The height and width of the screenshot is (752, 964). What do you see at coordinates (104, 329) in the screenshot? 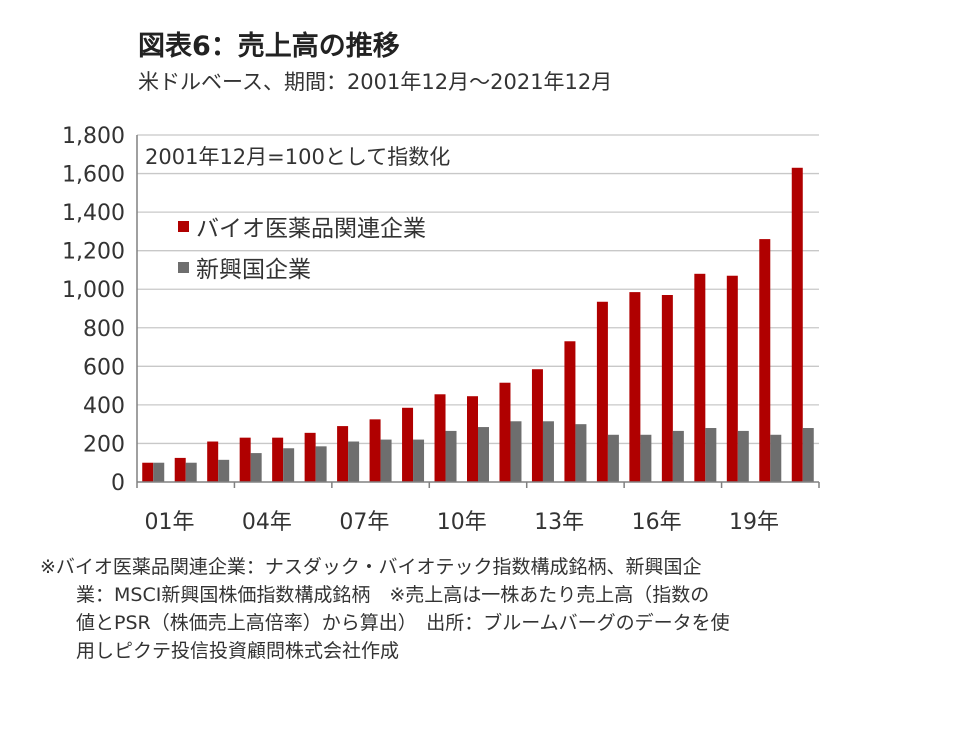
I see `y-tick-label: 800` at bounding box center [104, 329].